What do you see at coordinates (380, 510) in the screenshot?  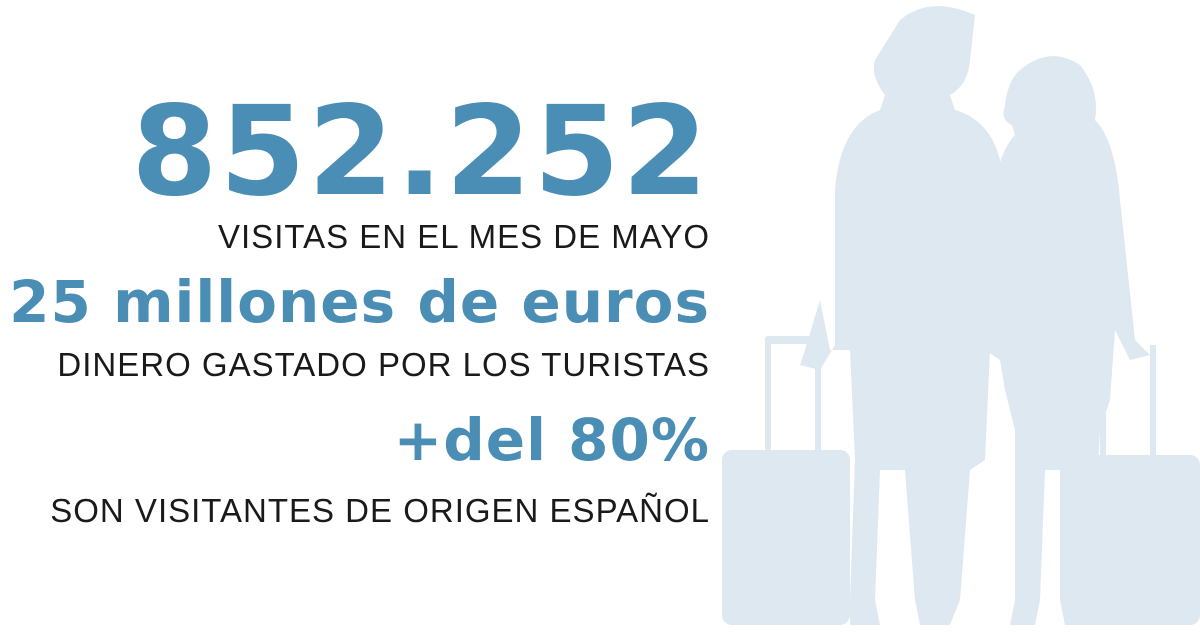 I see `stat-origin-label: SON VISITANTES DE ORIGEN ESPAÑOL` at bounding box center [380, 510].